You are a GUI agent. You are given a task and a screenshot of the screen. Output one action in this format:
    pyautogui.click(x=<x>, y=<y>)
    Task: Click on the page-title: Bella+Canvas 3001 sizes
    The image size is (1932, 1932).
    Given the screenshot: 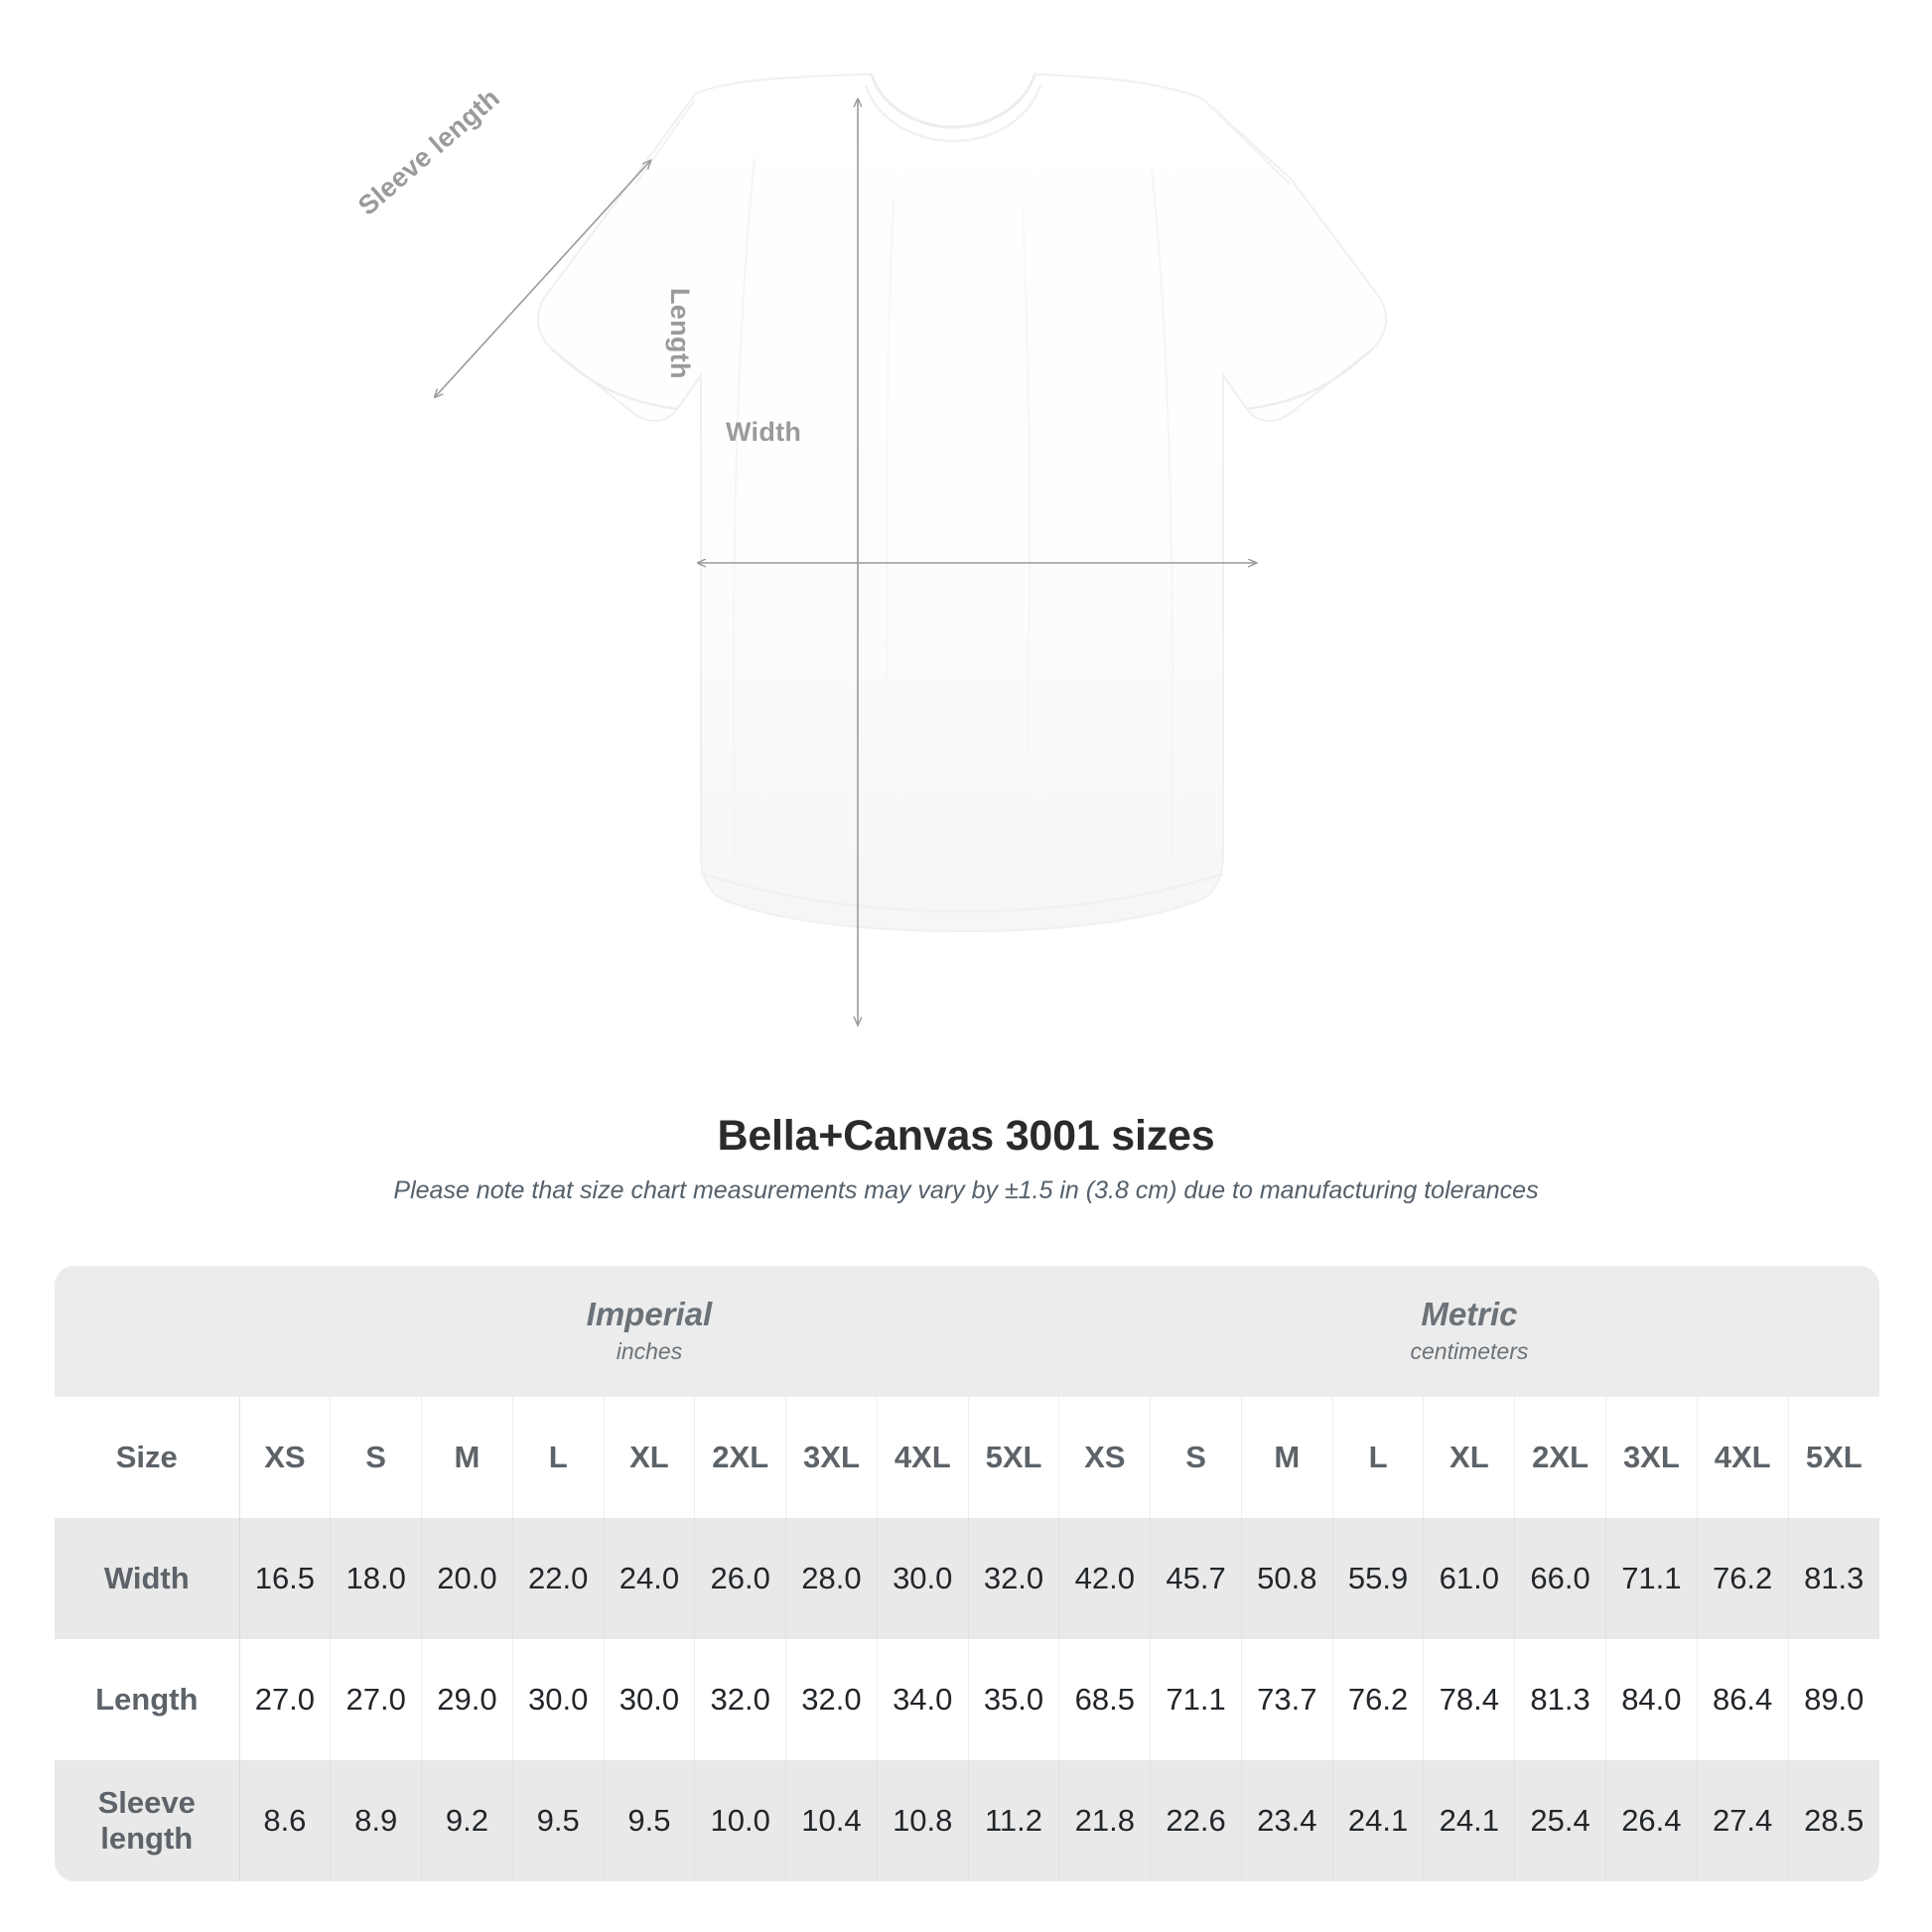 What is the action you would take?
    pyautogui.click(x=966, y=1136)
    